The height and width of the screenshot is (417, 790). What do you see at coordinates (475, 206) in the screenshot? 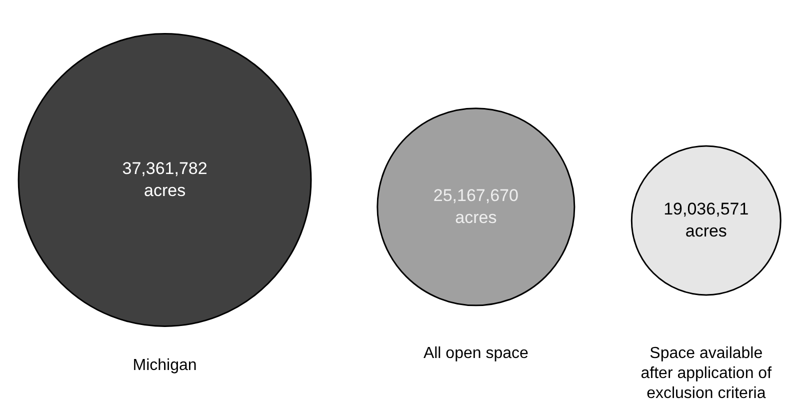
I see `data-label: 25,167,670 acres` at bounding box center [475, 206].